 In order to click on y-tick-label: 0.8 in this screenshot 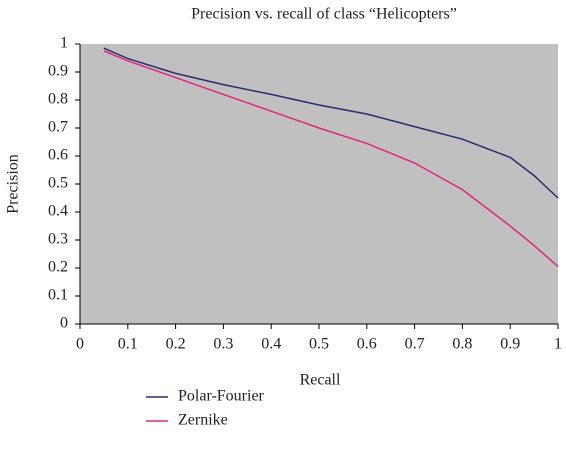, I will do `click(58, 99)`.